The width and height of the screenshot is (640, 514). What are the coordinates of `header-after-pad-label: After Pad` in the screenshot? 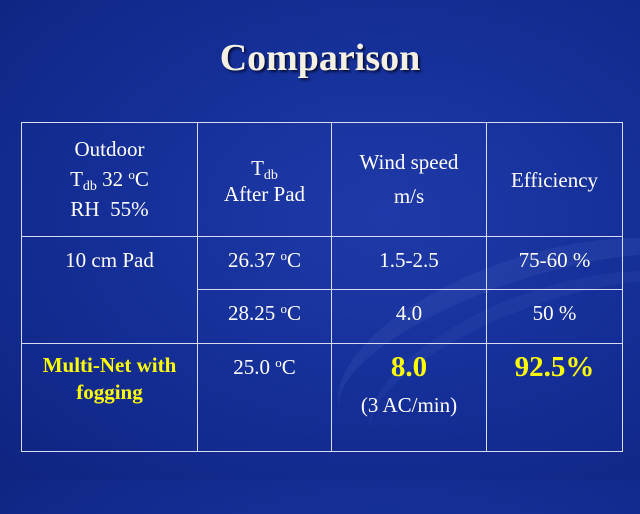 It's located at (264, 193).